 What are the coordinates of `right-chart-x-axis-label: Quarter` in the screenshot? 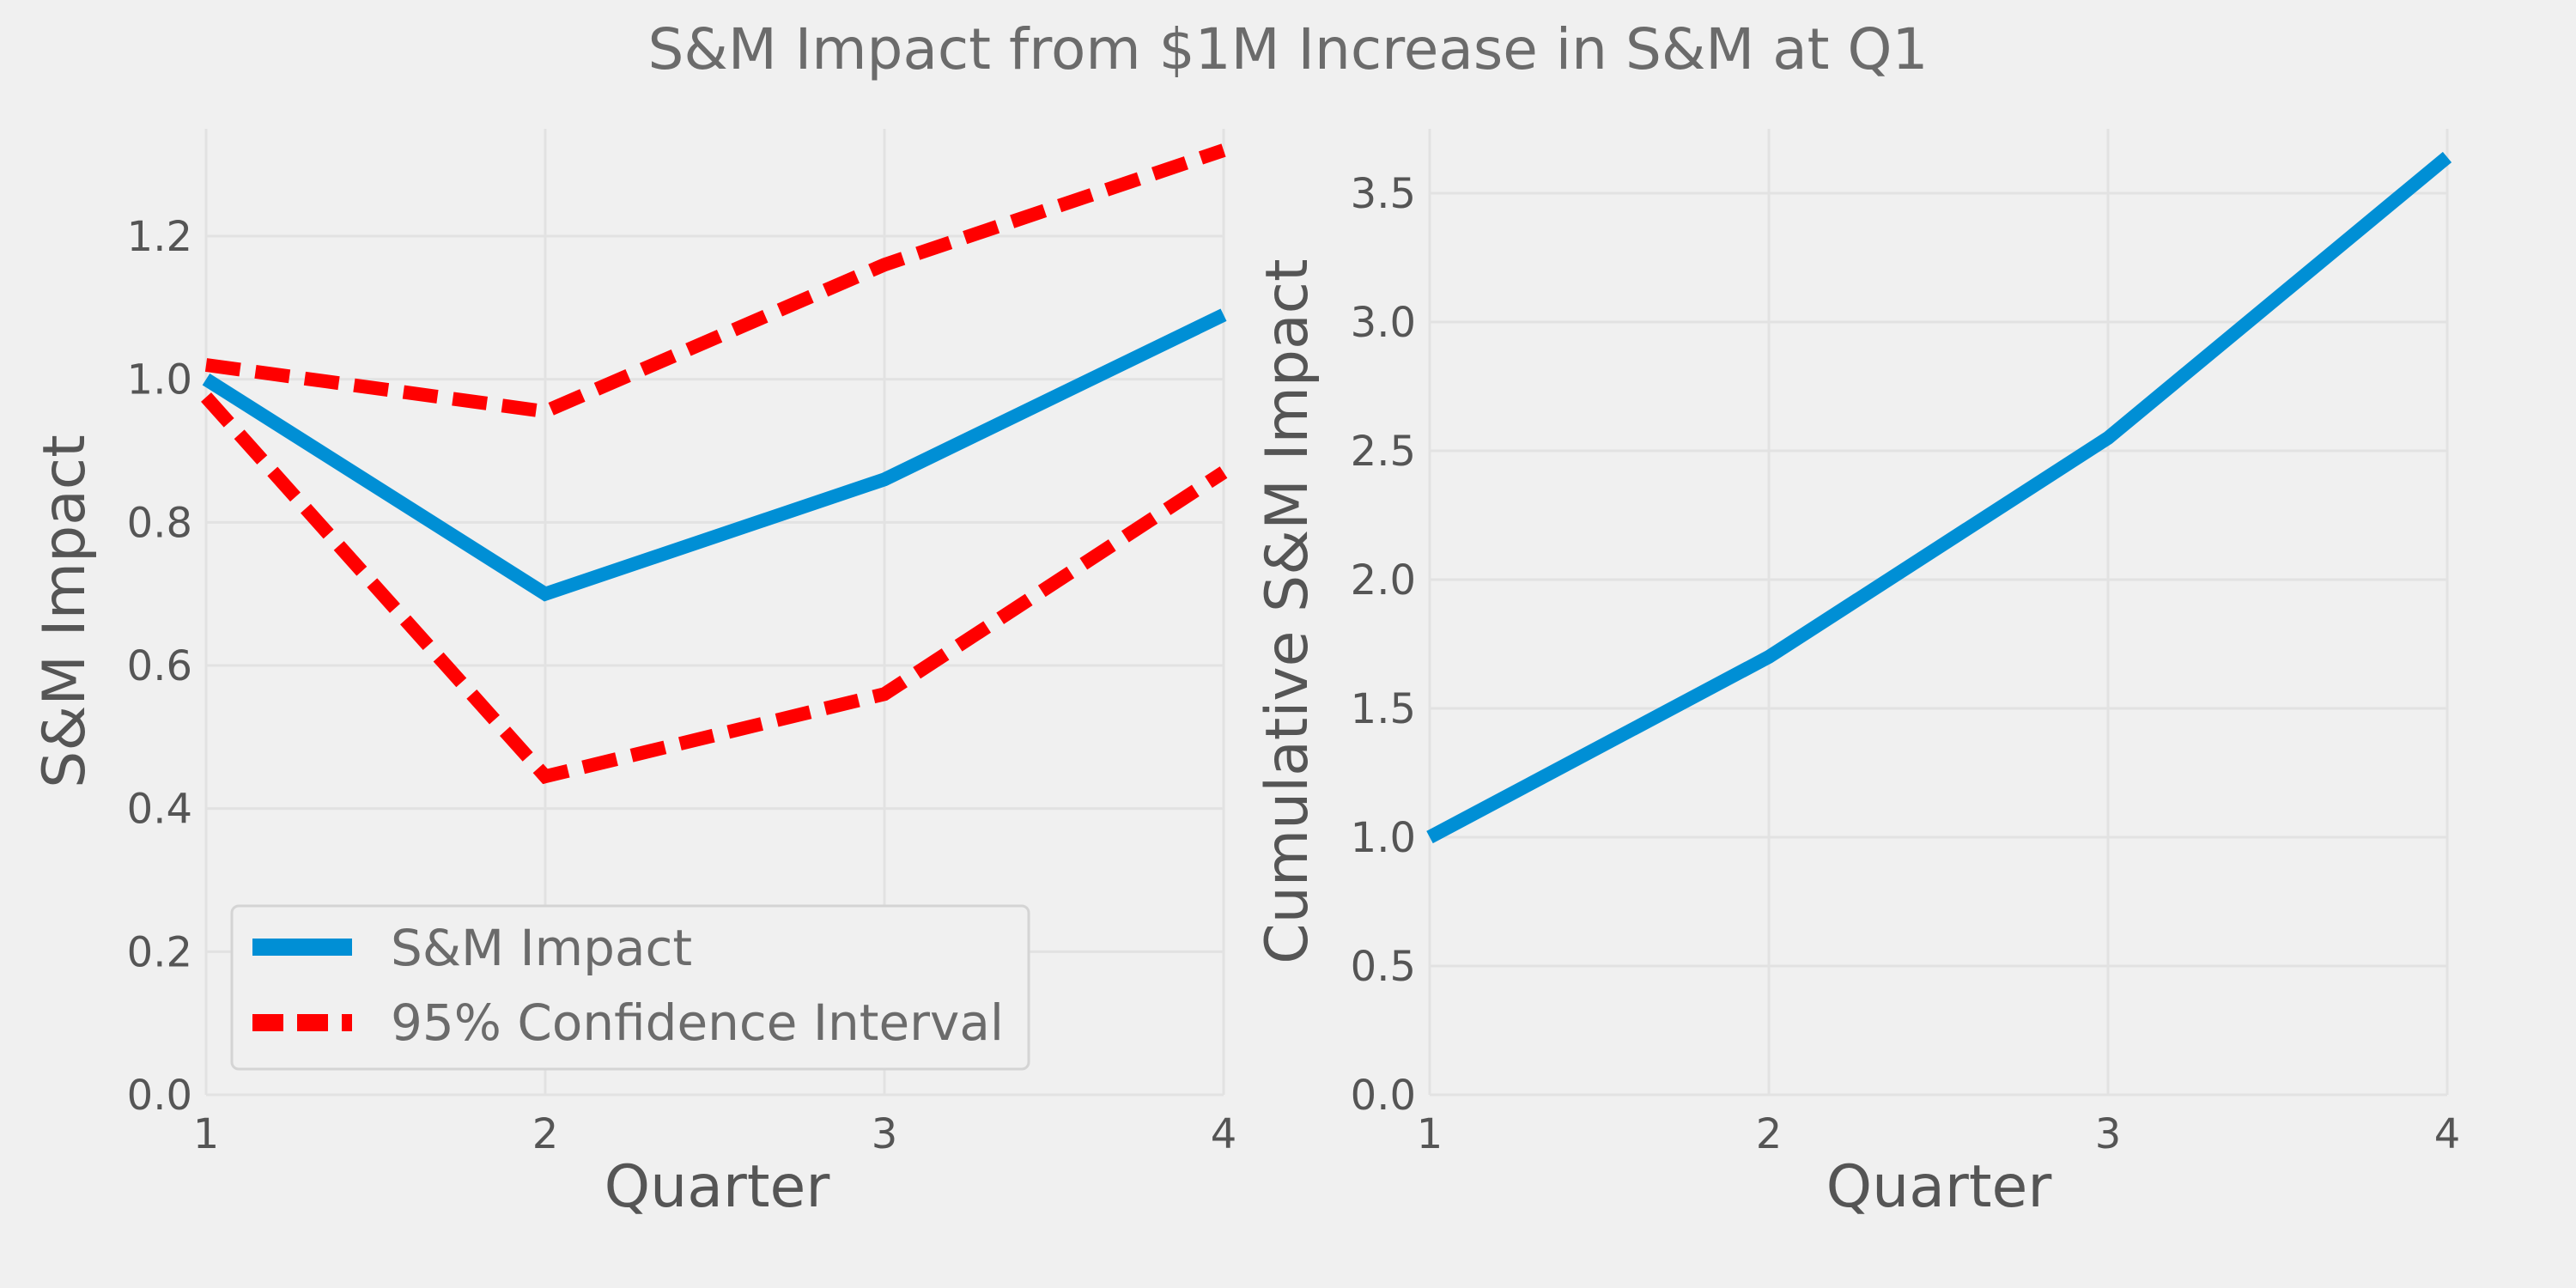 It's located at (1939, 1187).